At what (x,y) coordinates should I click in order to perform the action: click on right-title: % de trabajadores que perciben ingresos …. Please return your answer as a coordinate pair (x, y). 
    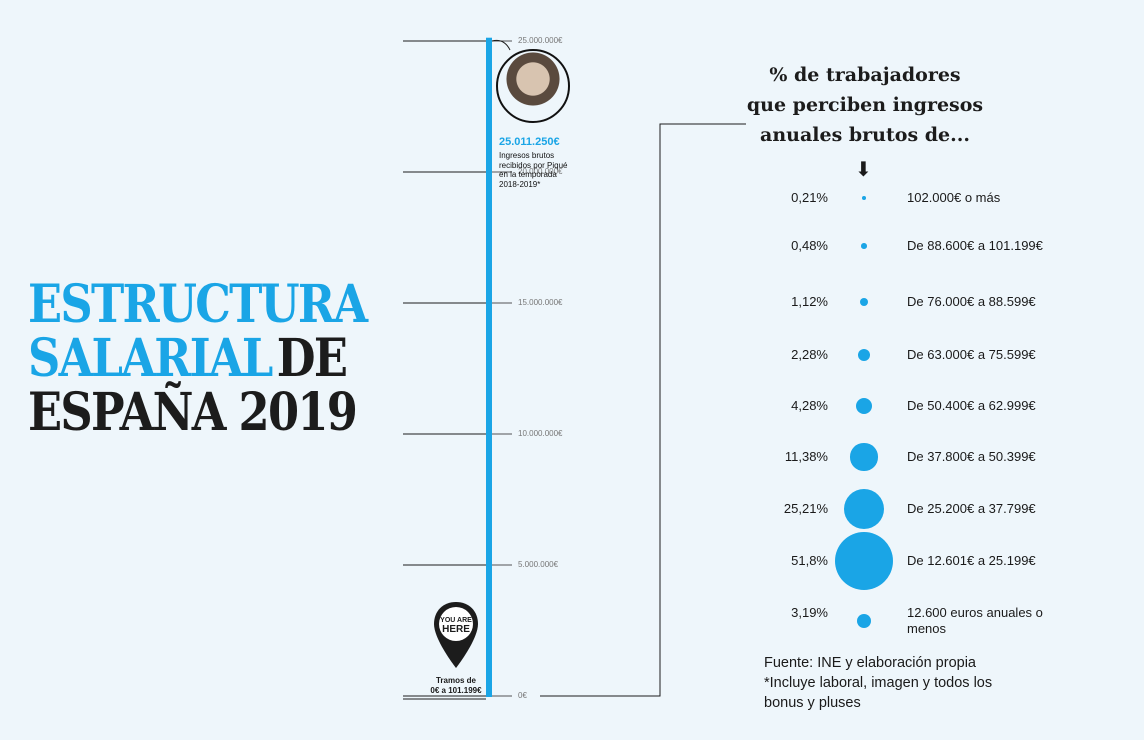
    Looking at the image, I should click on (865, 105).